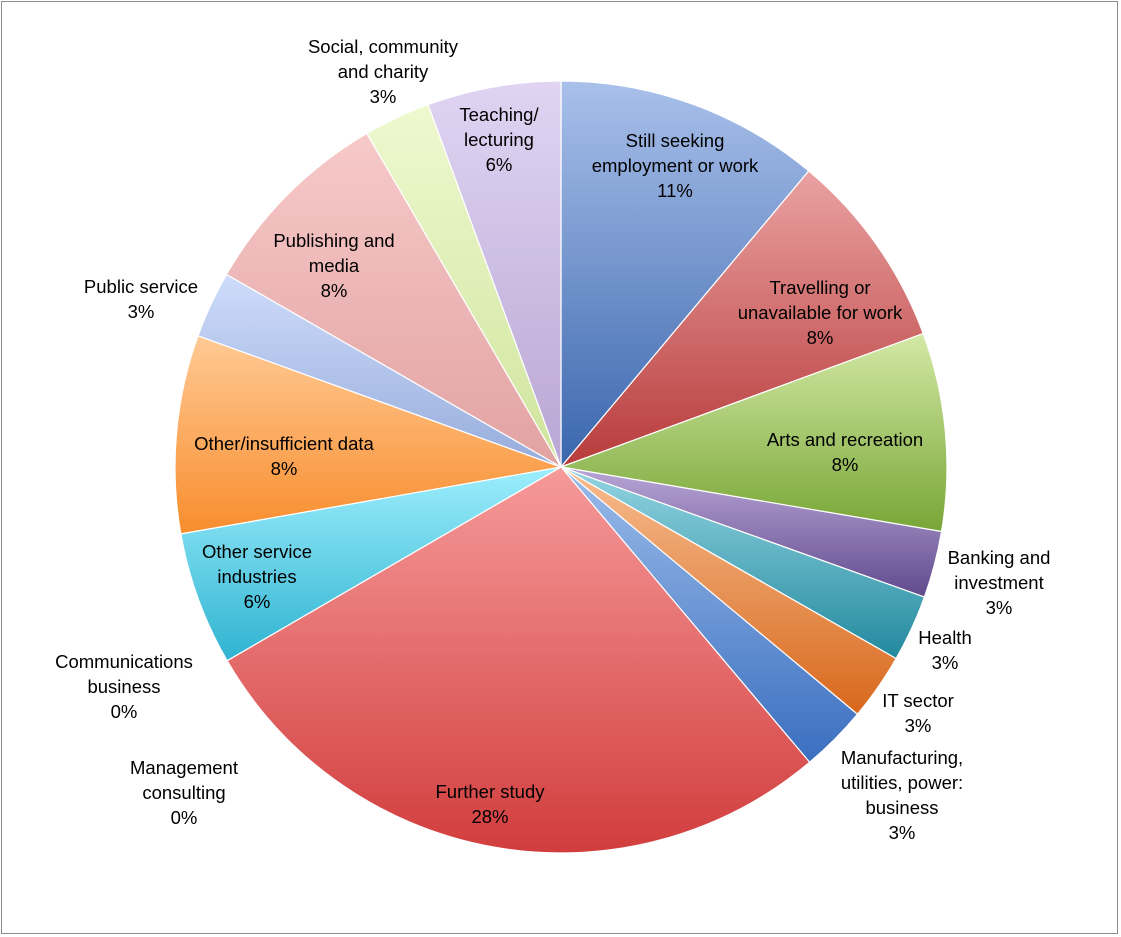 This screenshot has height=937, width=1121. Describe the element at coordinates (675, 190) in the screenshot. I see `slice-value-label: 11%` at that location.